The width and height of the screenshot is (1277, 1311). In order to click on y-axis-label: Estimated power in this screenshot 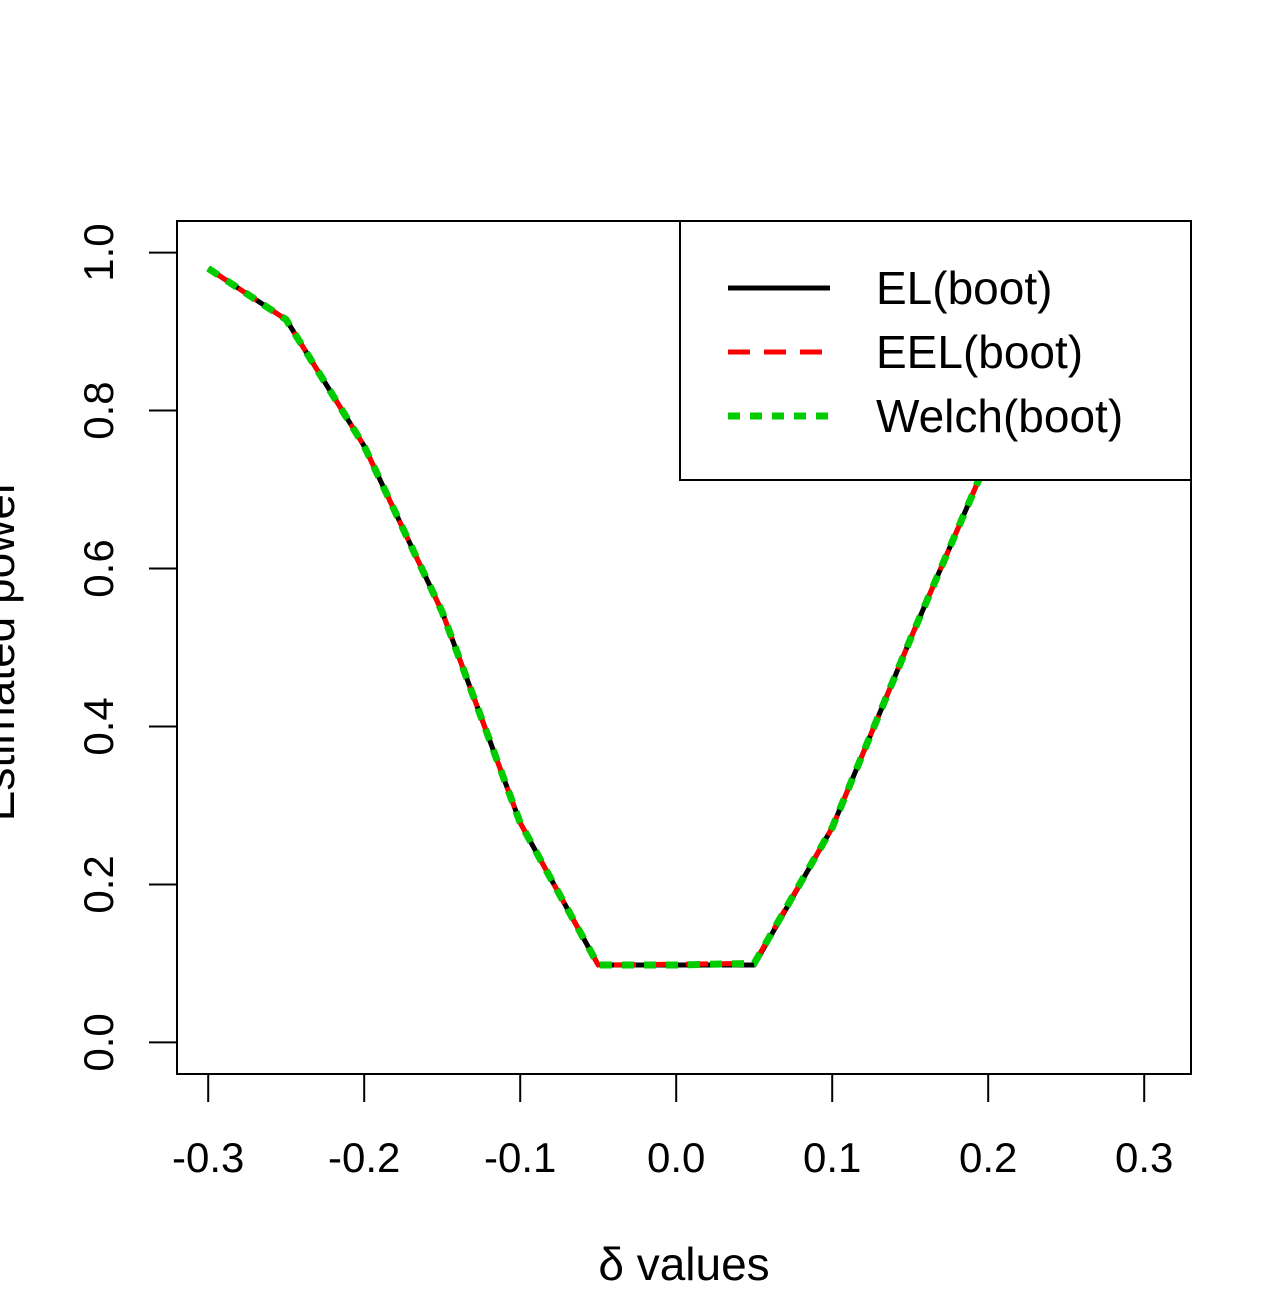, I will do `click(12, 650)`.